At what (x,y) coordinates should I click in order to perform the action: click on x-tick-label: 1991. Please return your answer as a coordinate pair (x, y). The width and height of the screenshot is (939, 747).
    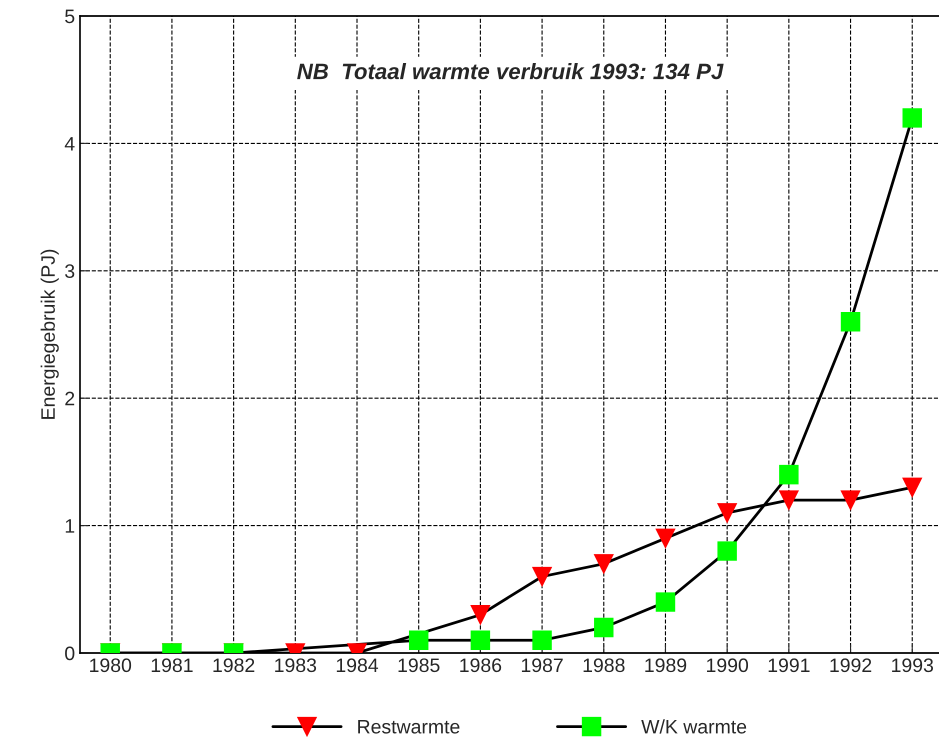
    Looking at the image, I should click on (789, 665).